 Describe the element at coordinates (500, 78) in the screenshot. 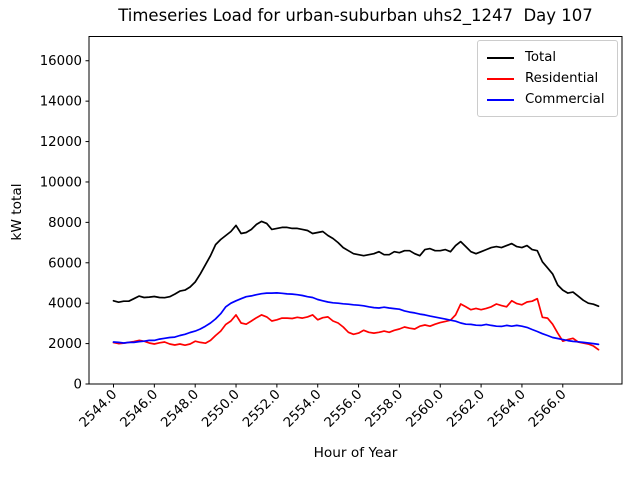

I see `residential-line-swatch` at that location.